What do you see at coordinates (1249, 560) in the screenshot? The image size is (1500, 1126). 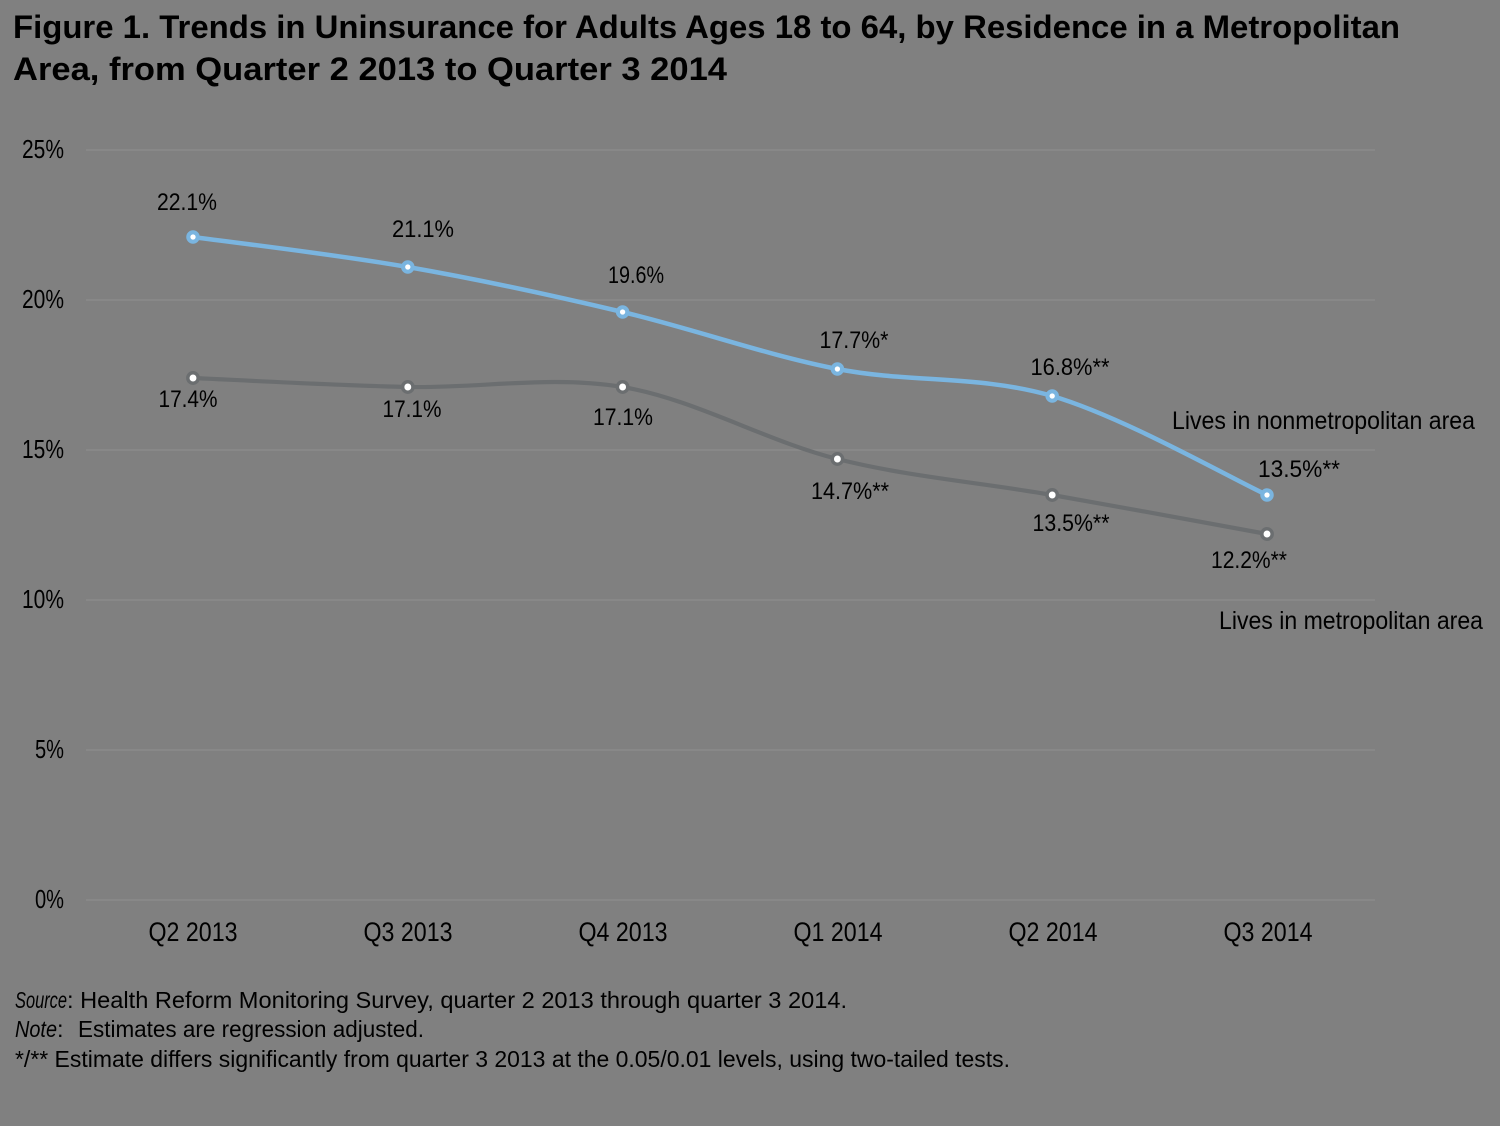 I see `svg-text: 12.2%**` at bounding box center [1249, 560].